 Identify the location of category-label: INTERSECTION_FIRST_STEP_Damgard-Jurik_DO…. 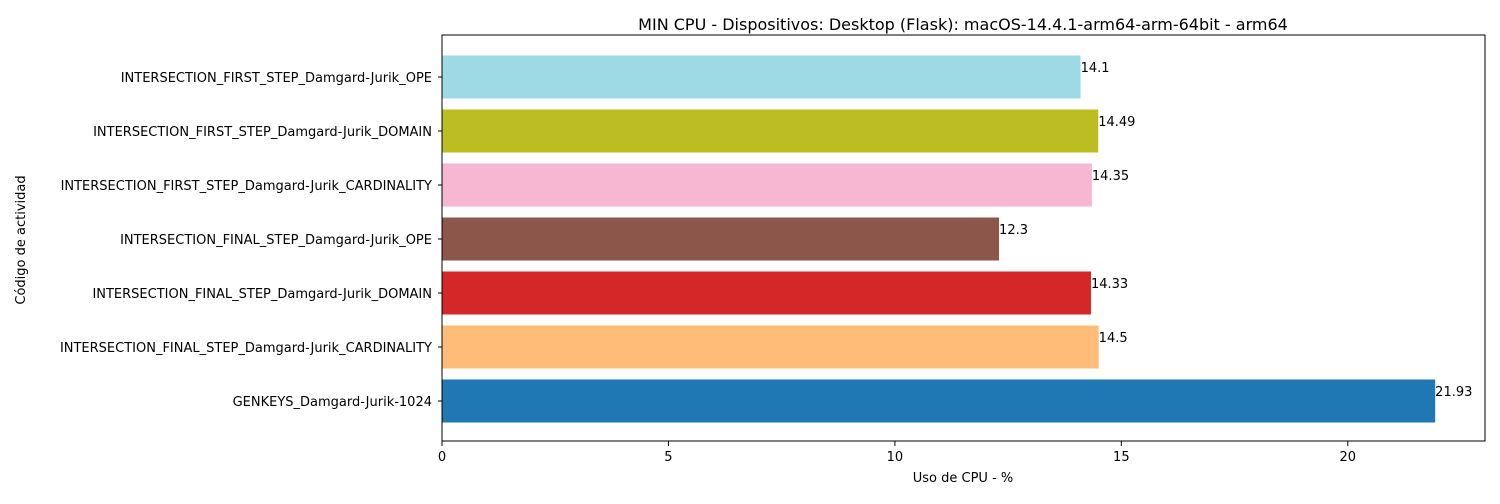
(262, 132).